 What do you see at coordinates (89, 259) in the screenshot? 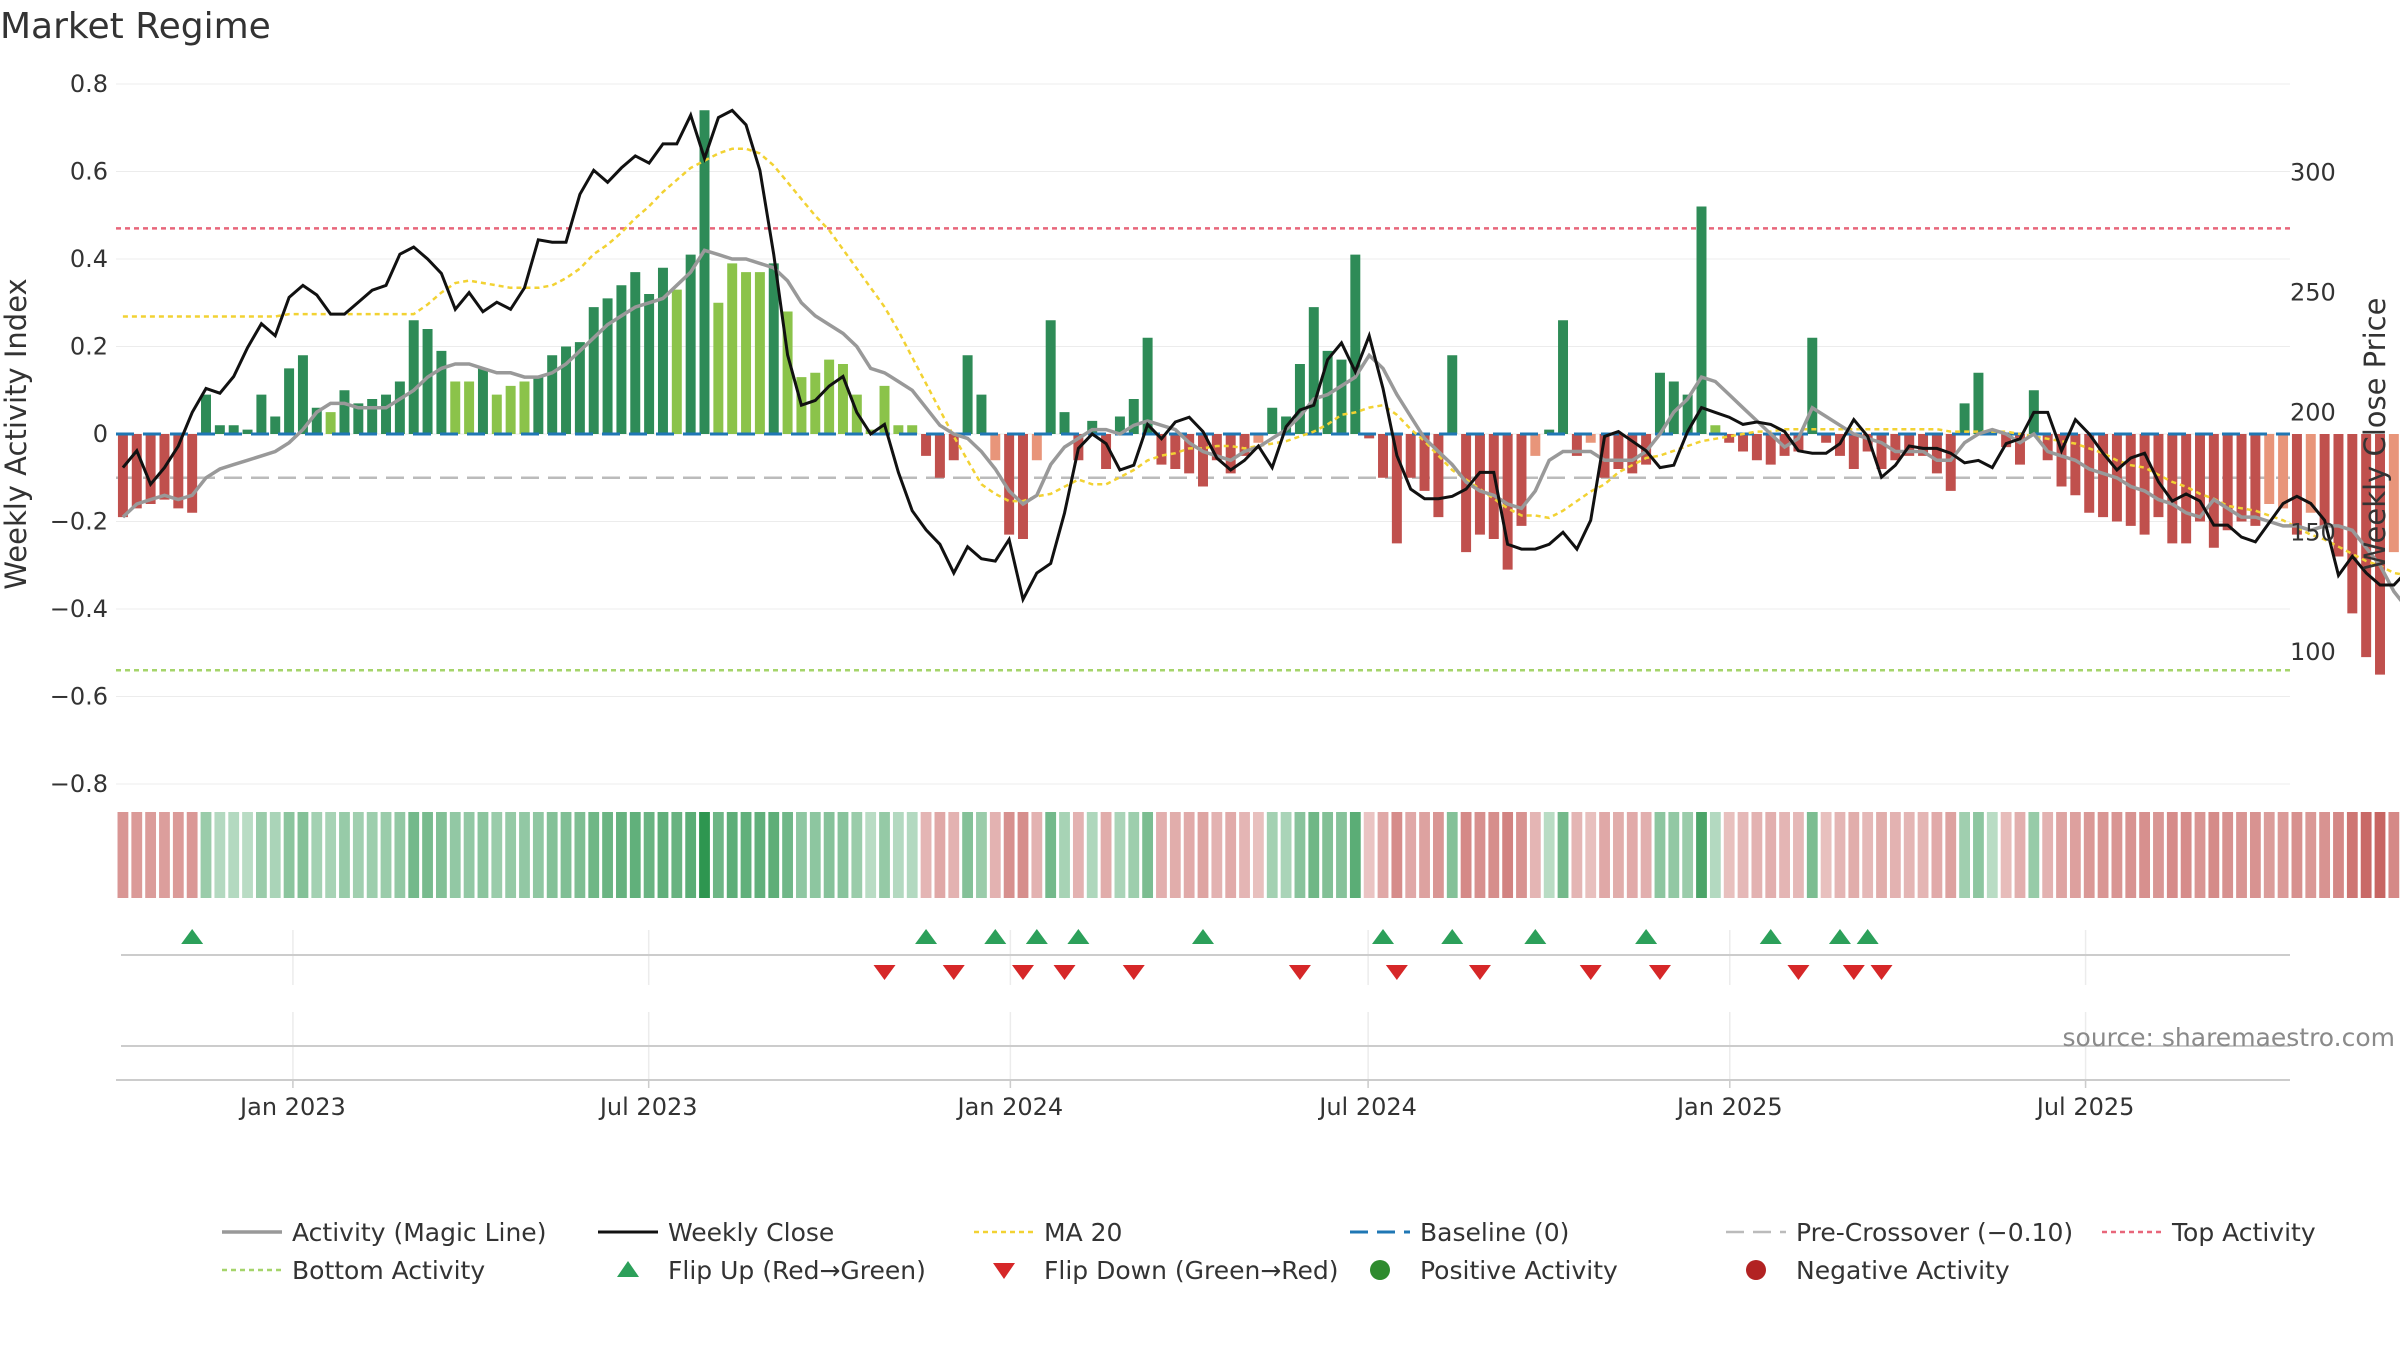
I see `y-tick-label-left: 0.4` at bounding box center [89, 259].